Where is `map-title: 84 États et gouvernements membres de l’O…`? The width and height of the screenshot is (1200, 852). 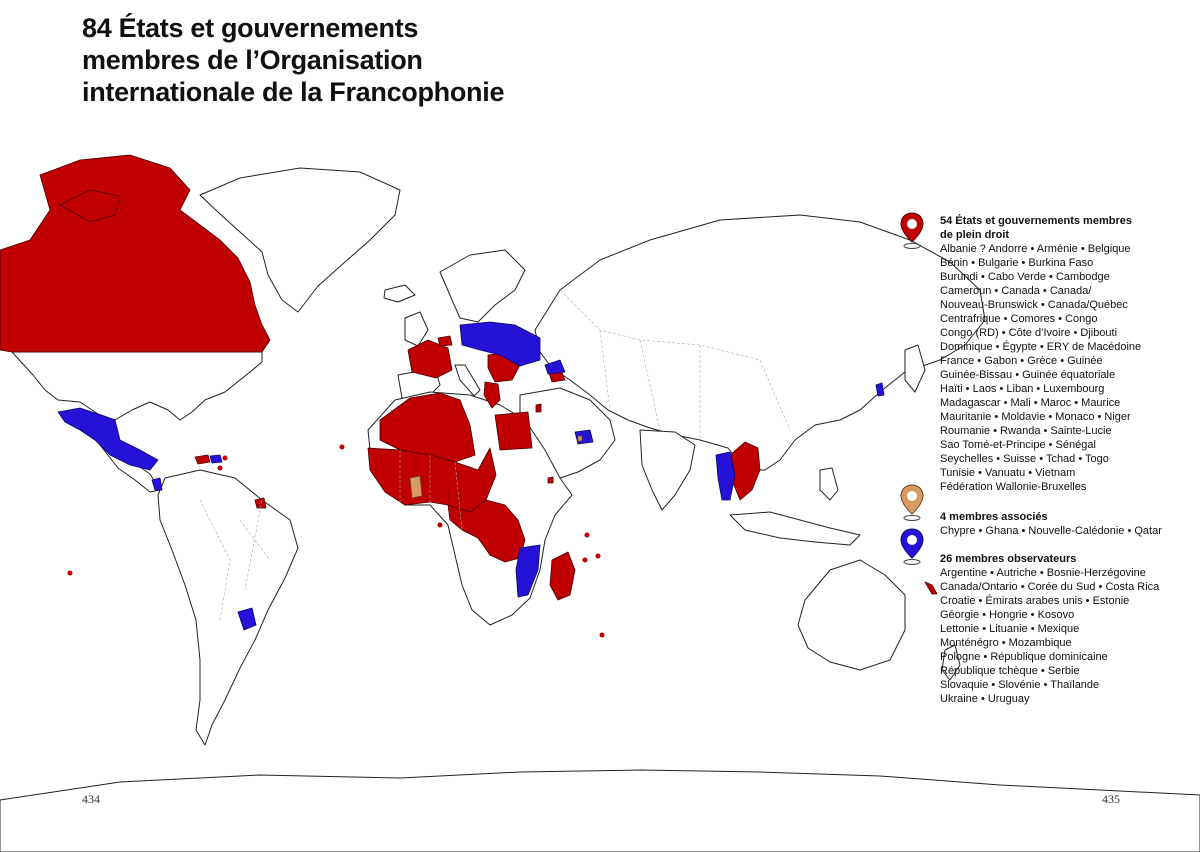
map-title: 84 États et gouvernements membres de l’O… is located at coordinates (342, 60).